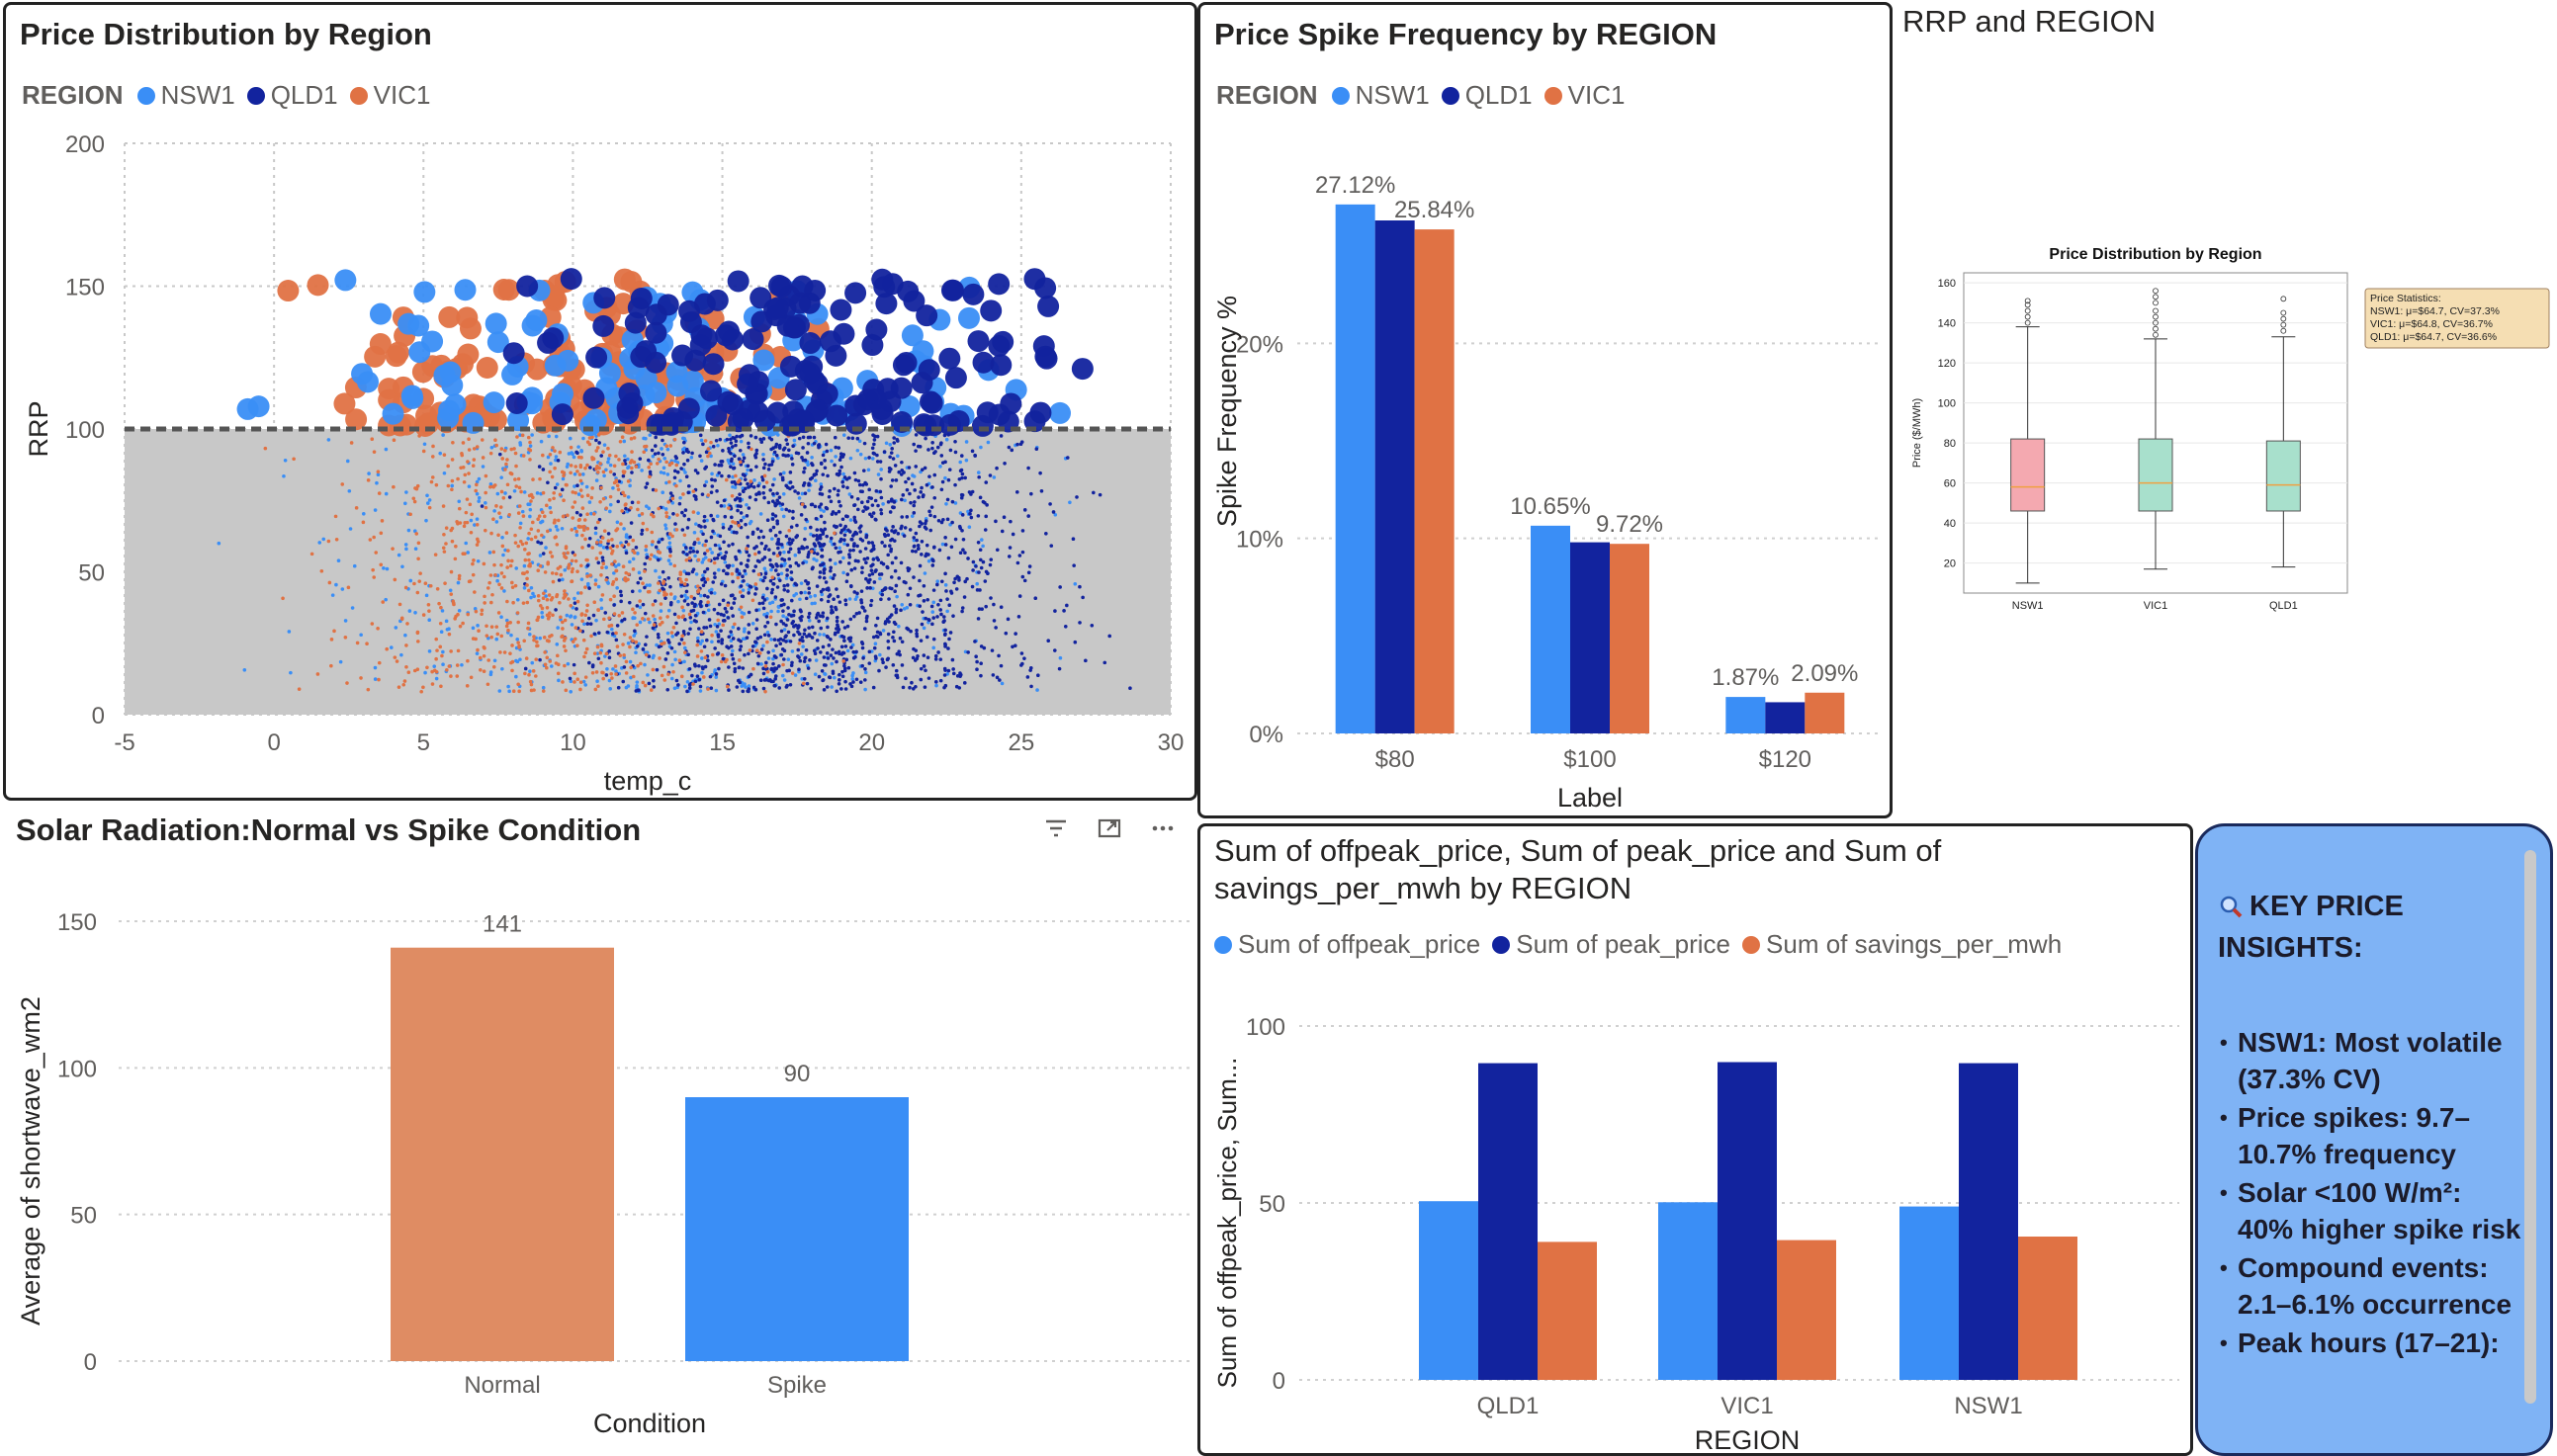 The image size is (2557, 1456). I want to click on more-options-icon, so click(1163, 831).